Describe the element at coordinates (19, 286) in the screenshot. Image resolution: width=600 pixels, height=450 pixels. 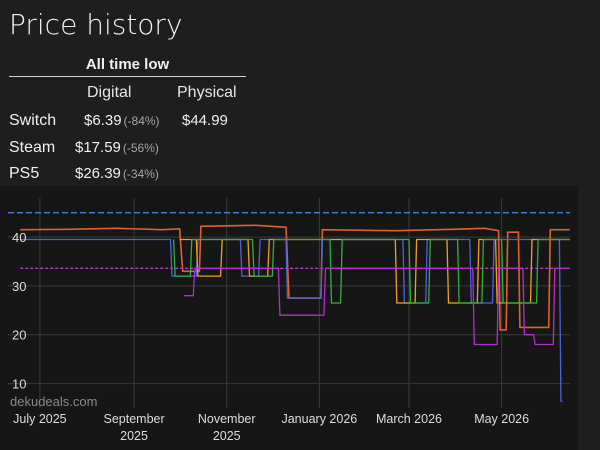
I see `y-tick-label: 30` at that location.